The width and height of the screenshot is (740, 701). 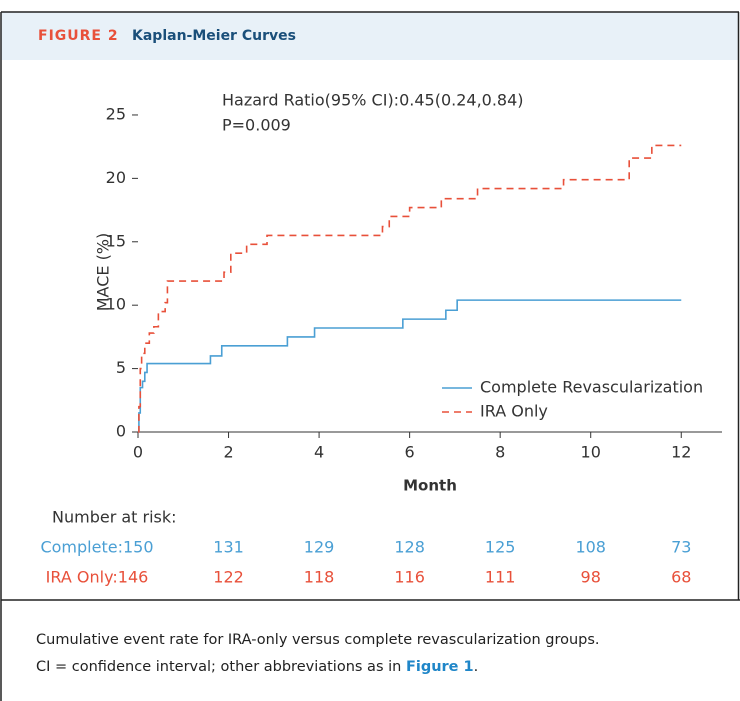 I want to click on y-tick-label: 5, so click(x=121, y=367).